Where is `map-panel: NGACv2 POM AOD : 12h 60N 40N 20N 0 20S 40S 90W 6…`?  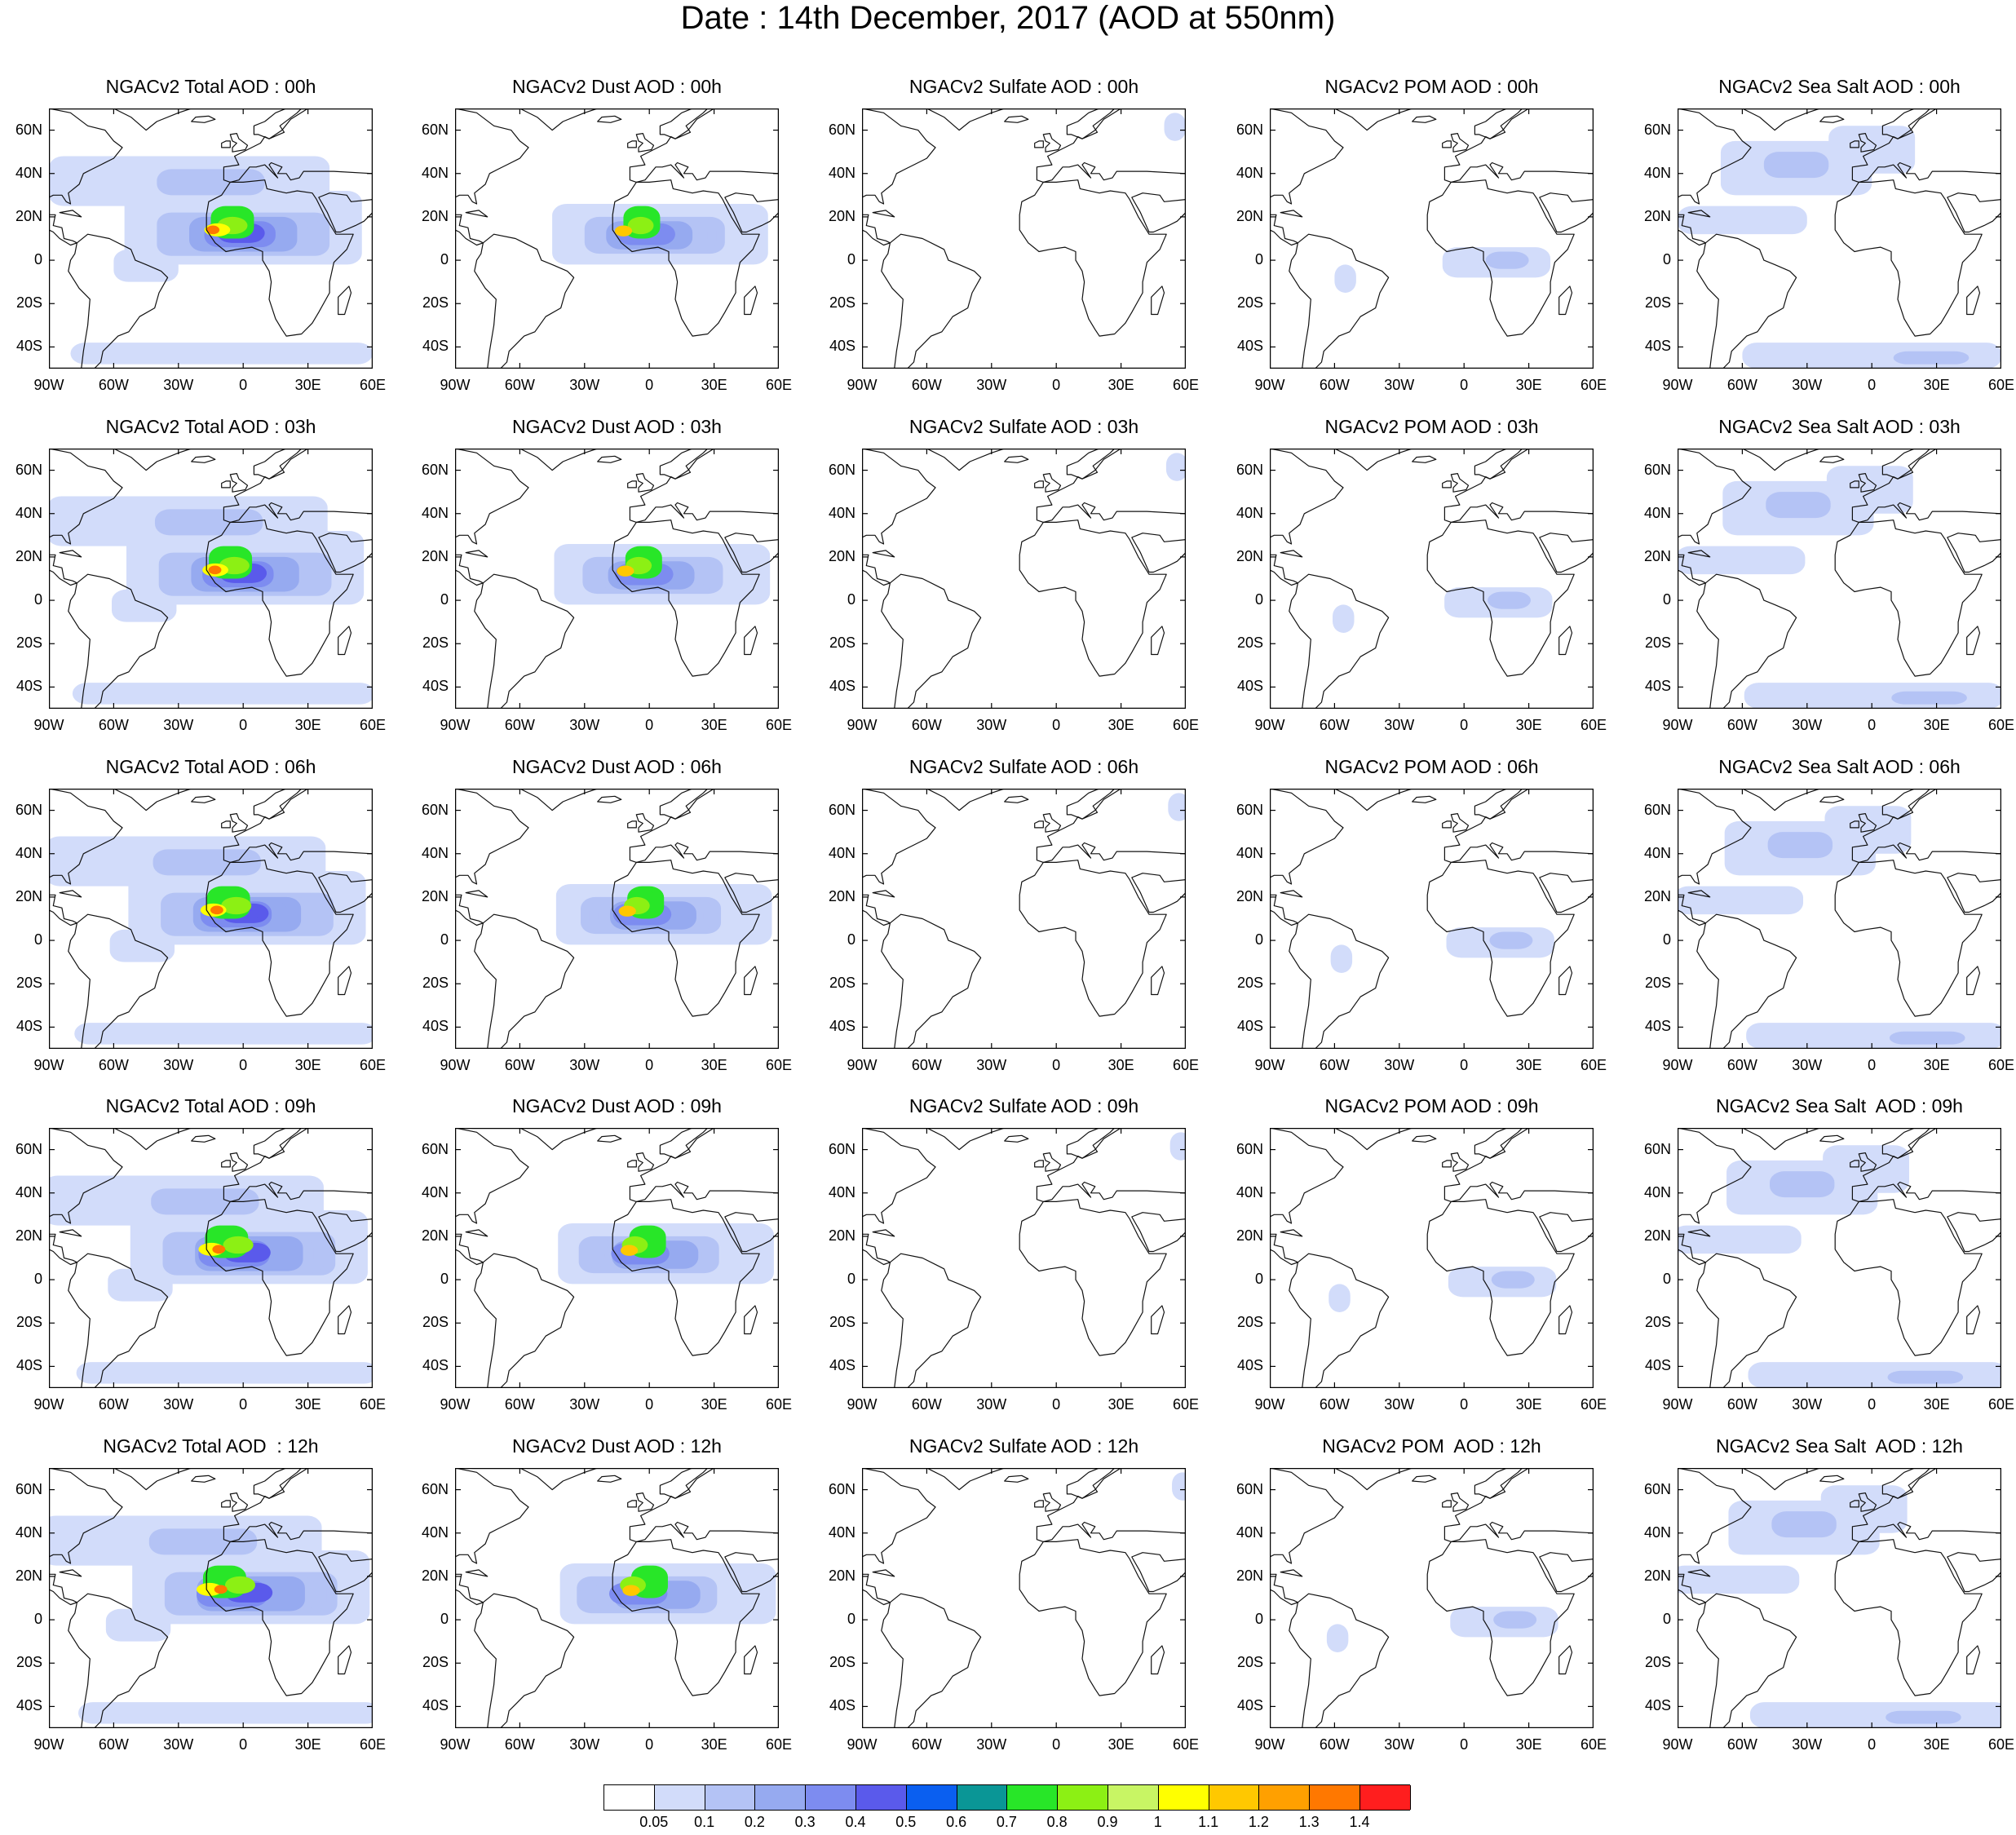 map-panel: NGACv2 POM AOD : 12h 60N 40N 20N 0 20S 40S 90W 6… is located at coordinates (1423, 1602).